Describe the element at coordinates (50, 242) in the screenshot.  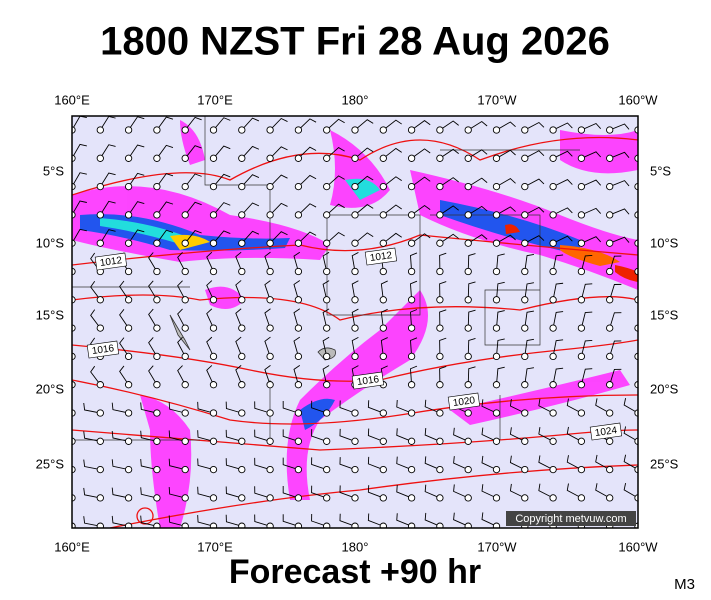
I see `lat-label: 10°S` at that location.